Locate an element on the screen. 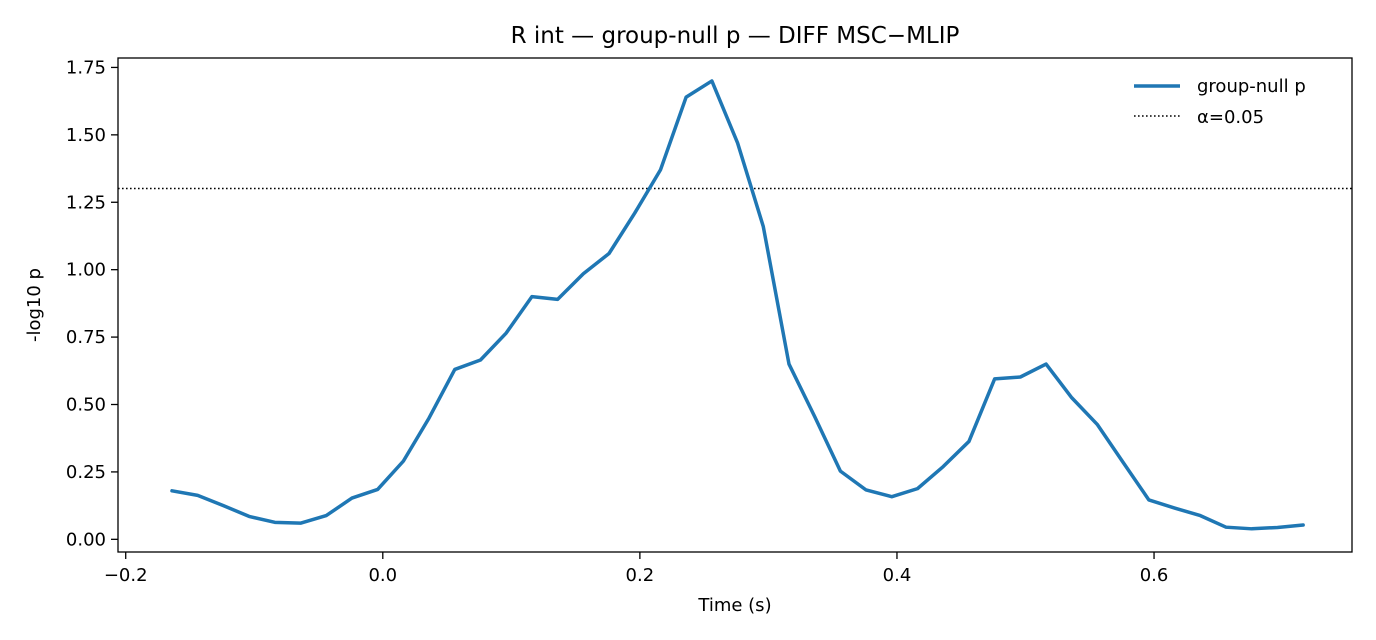 Image resolution: width=1376 pixels, height=640 pixels. y-tick-label: 1.00 is located at coordinates (86, 270).